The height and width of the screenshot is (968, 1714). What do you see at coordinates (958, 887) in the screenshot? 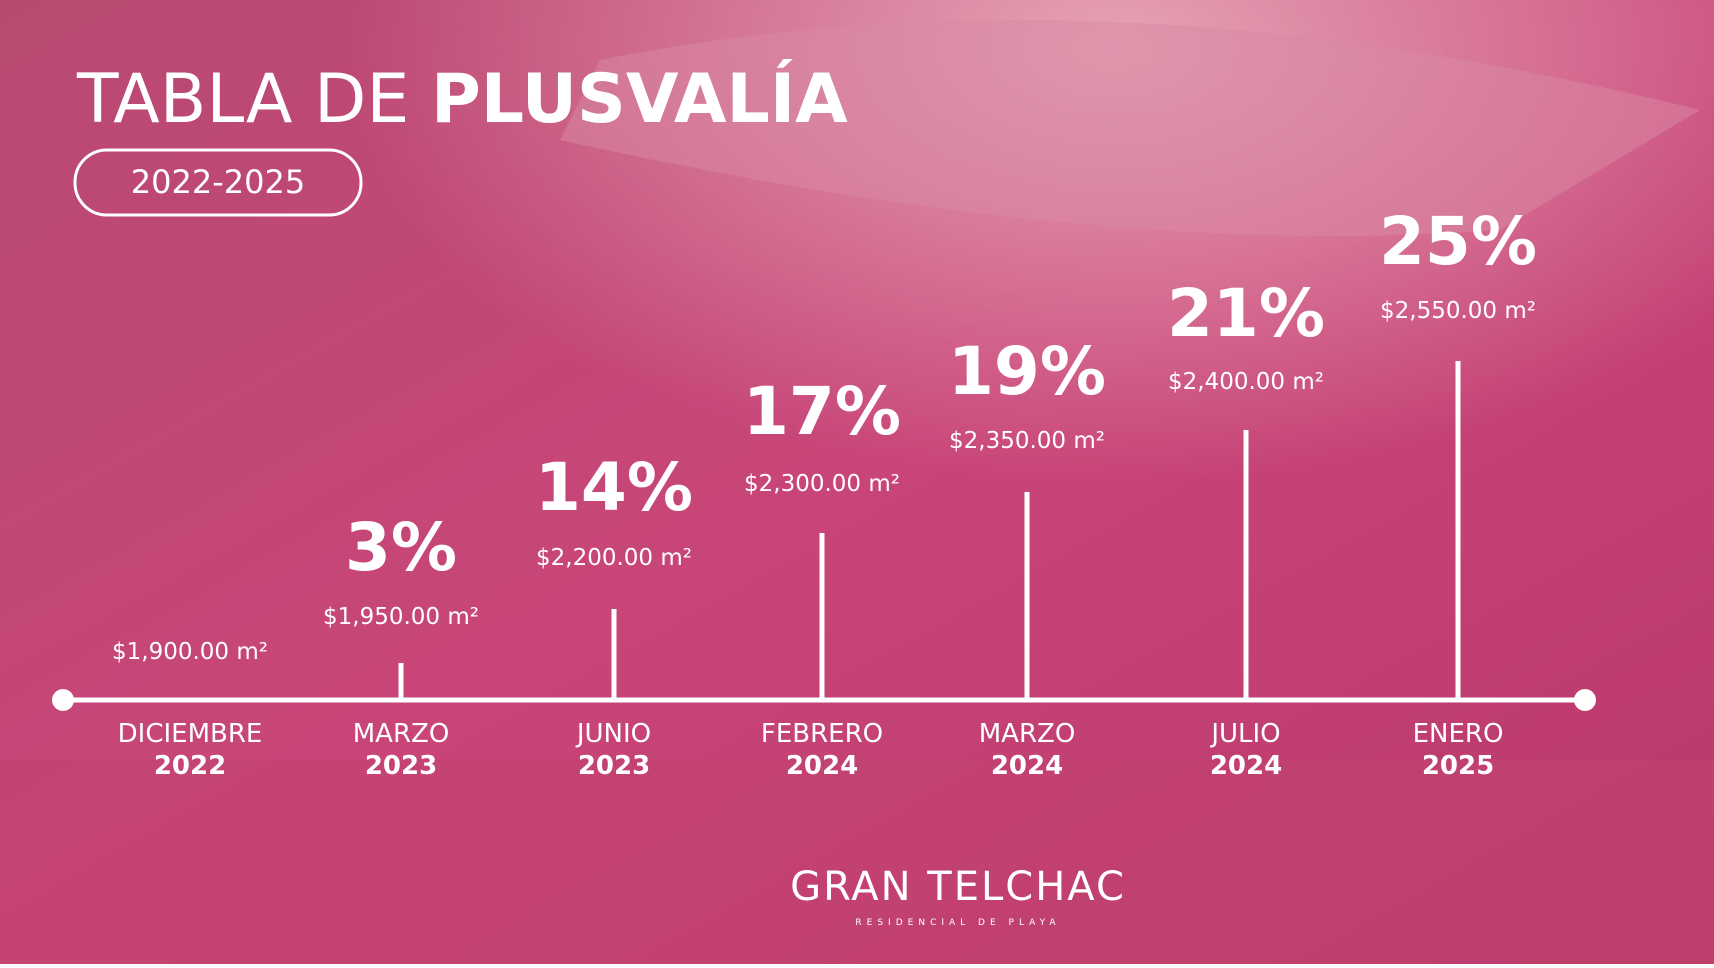
I see `logo-name: GRAN TELCHAC` at bounding box center [958, 887].